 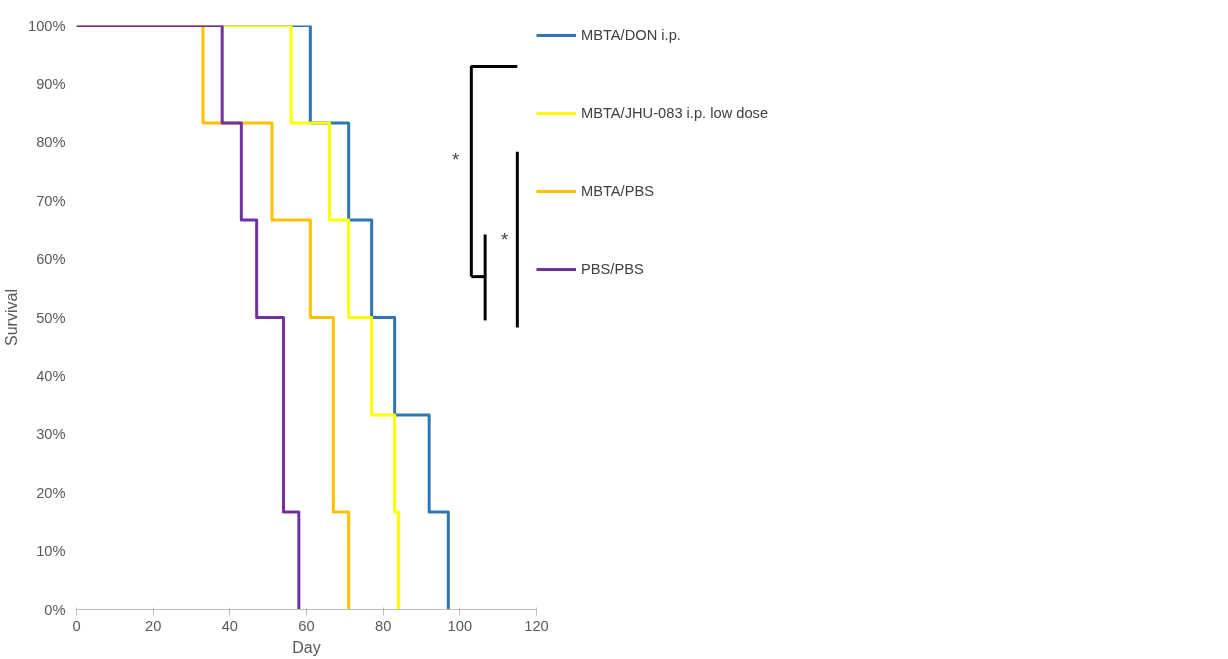 What do you see at coordinates (76, 625) in the screenshot?
I see `x-tick-label: 0` at bounding box center [76, 625].